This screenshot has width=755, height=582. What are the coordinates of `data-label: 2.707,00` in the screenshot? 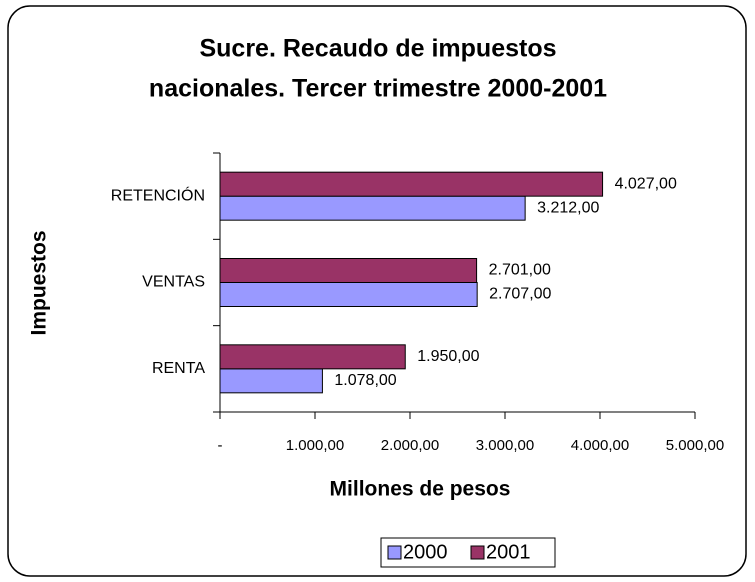 It's located at (520, 294).